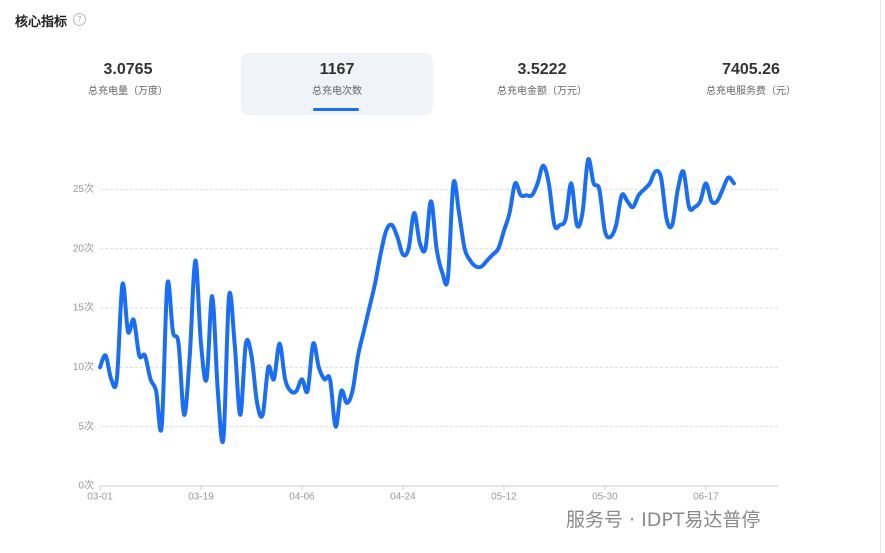 The width and height of the screenshot is (885, 553). Describe the element at coordinates (86, 425) in the screenshot. I see `y-tick-label: 5次` at that location.